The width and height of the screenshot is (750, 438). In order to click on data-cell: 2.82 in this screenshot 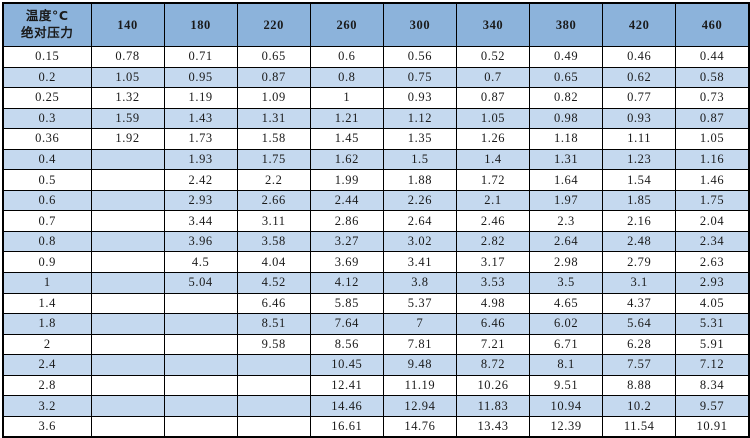, I will do `click(493, 241)`.